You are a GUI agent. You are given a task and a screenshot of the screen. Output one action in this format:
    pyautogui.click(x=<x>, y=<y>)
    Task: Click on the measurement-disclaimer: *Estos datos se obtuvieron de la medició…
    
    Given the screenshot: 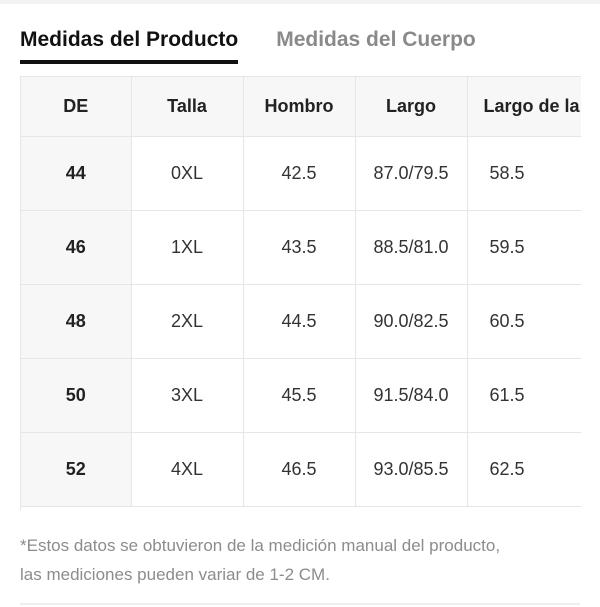 What is the action you would take?
    pyautogui.click(x=300, y=560)
    